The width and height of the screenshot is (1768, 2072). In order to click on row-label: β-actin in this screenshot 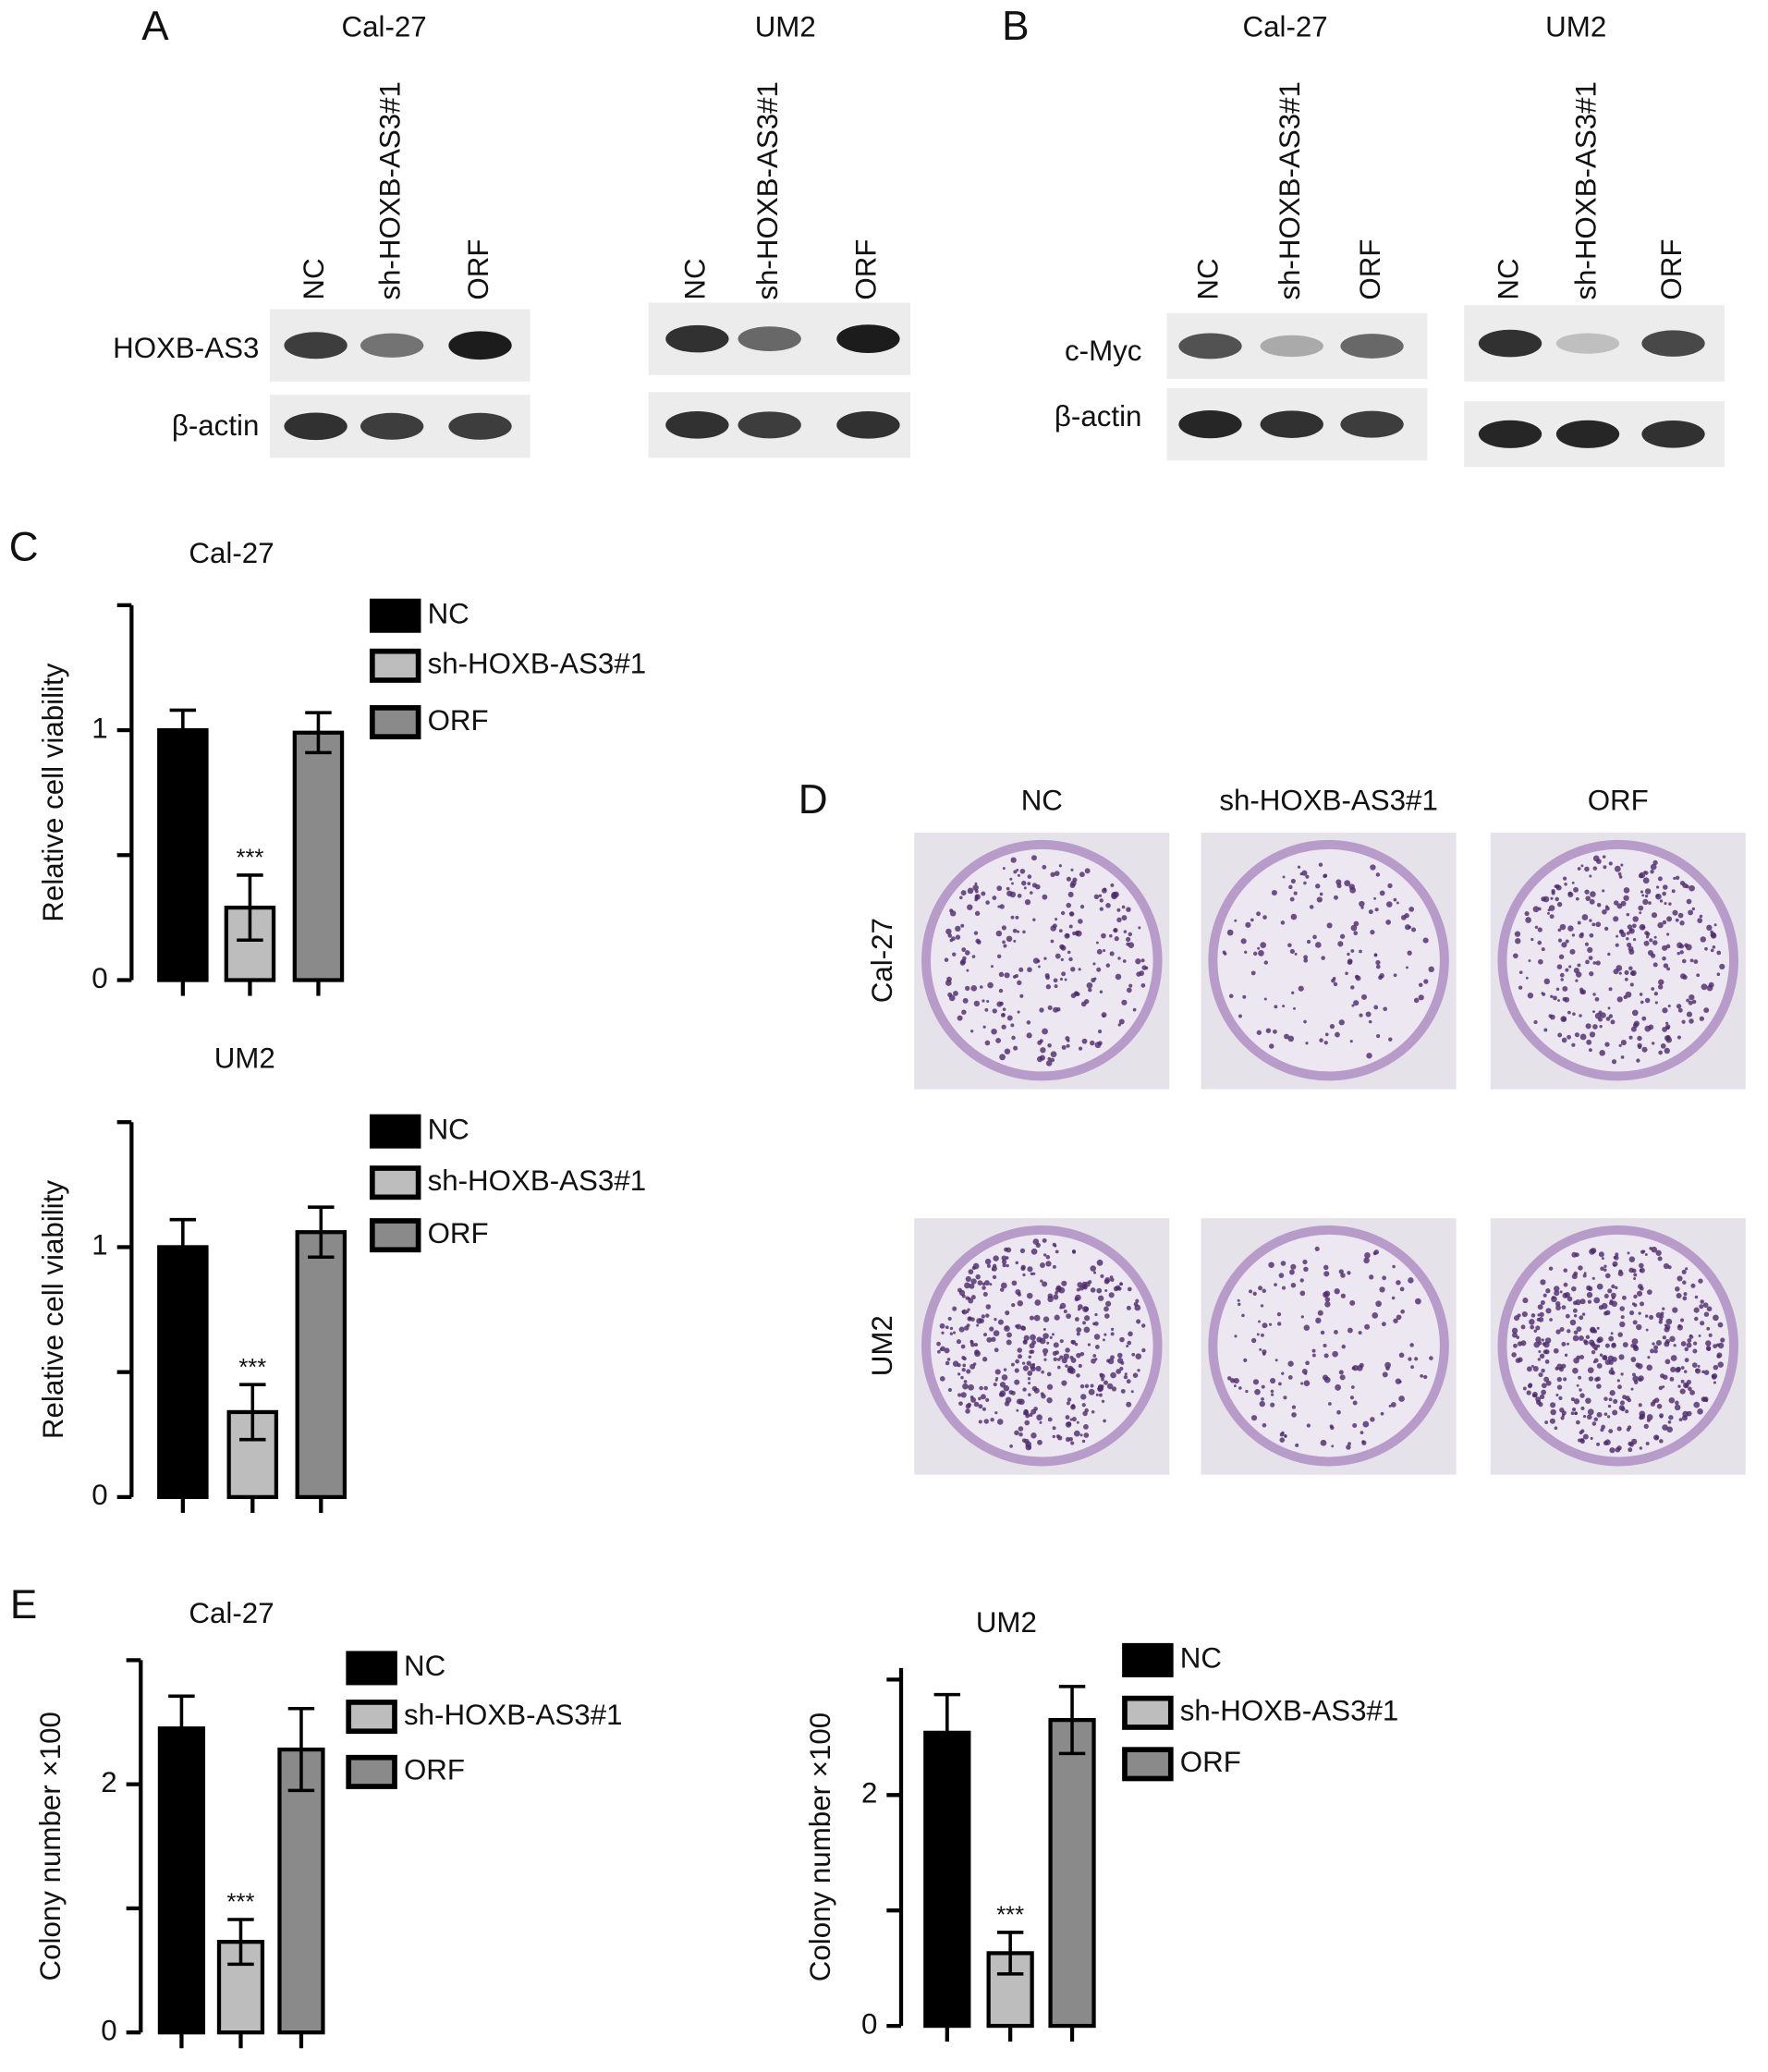, I will do `click(1098, 416)`.